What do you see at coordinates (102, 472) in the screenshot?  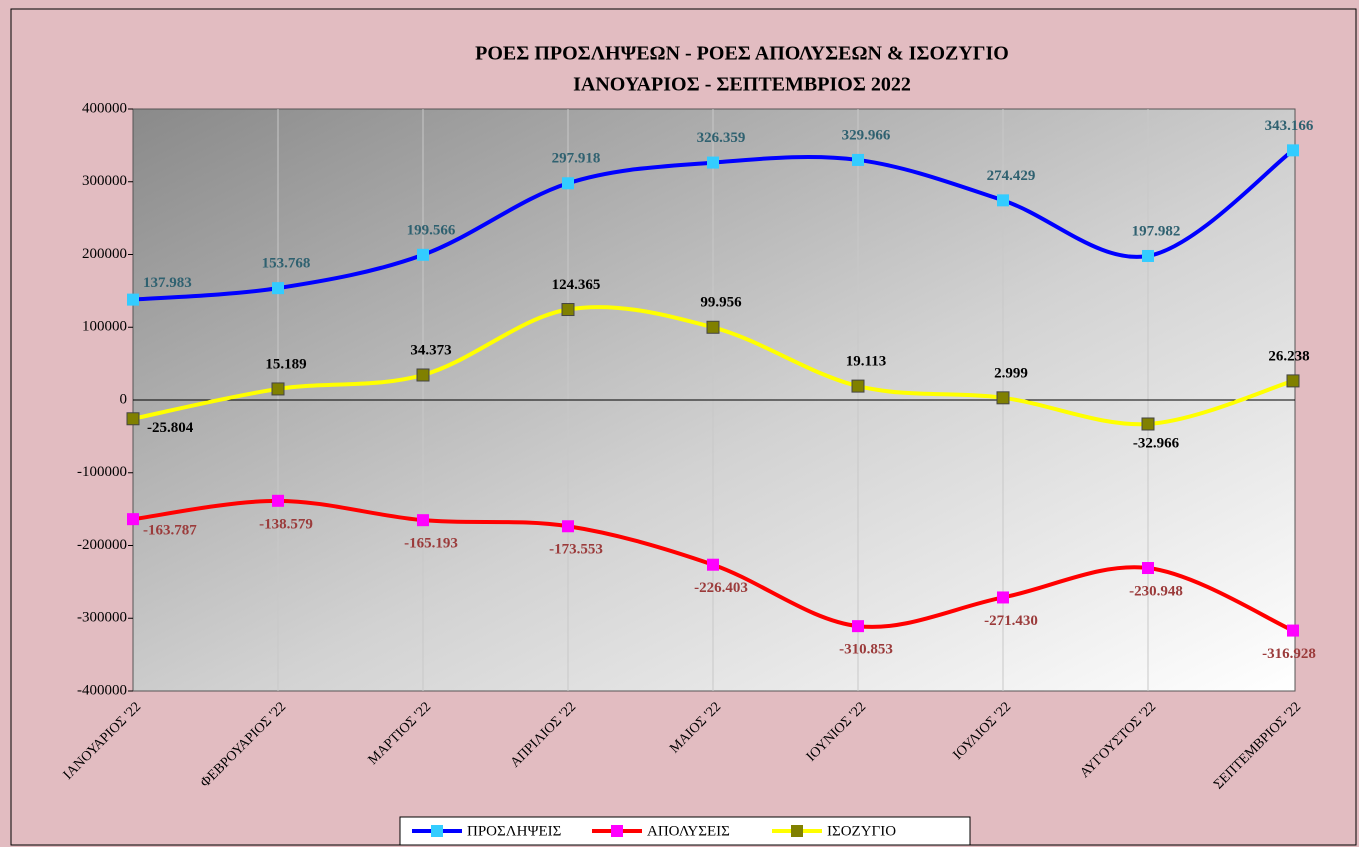 I see `y-tick-label: -100000` at bounding box center [102, 472].